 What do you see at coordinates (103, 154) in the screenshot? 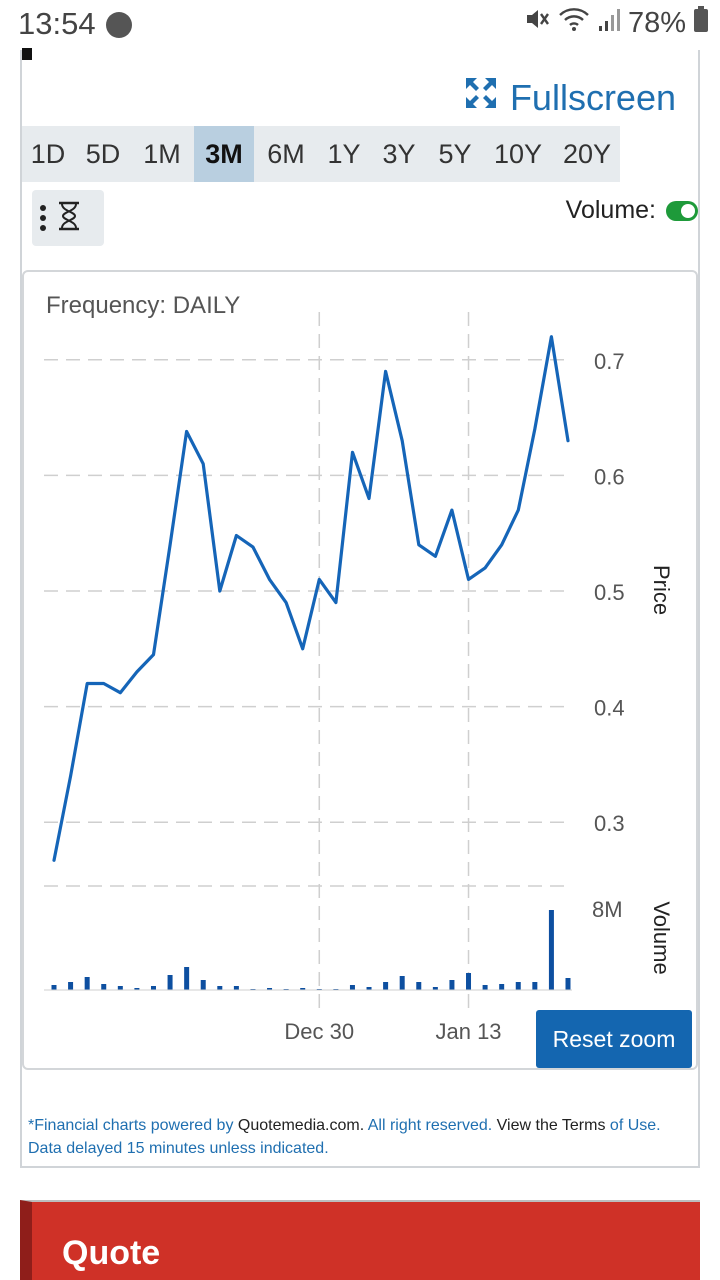
I see `range-5d-button: 5D` at bounding box center [103, 154].